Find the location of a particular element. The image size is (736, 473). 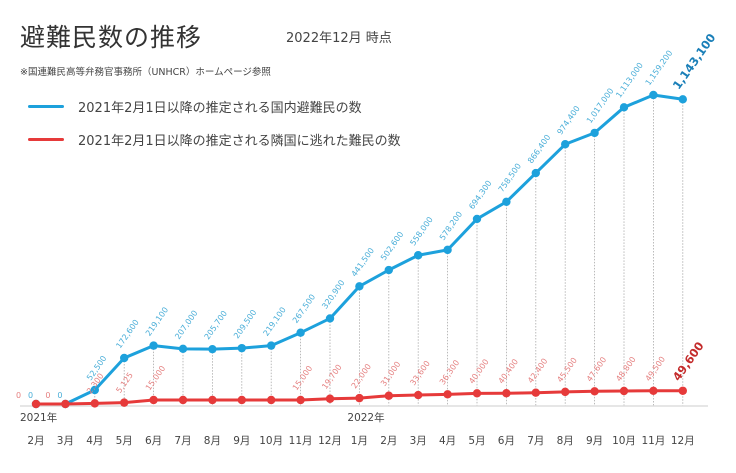

x-tick-label: 11月 is located at coordinates (301, 441).